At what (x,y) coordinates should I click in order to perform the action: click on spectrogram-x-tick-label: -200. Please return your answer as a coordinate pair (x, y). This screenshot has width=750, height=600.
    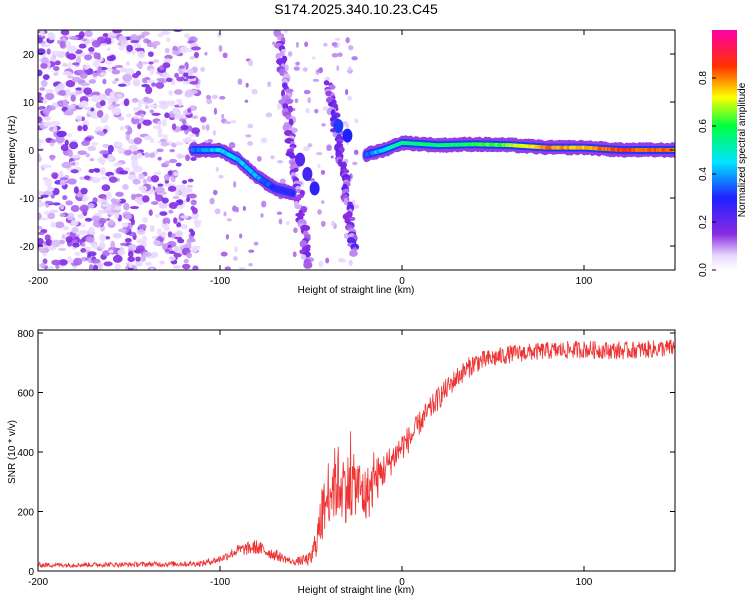
    Looking at the image, I should click on (38, 281).